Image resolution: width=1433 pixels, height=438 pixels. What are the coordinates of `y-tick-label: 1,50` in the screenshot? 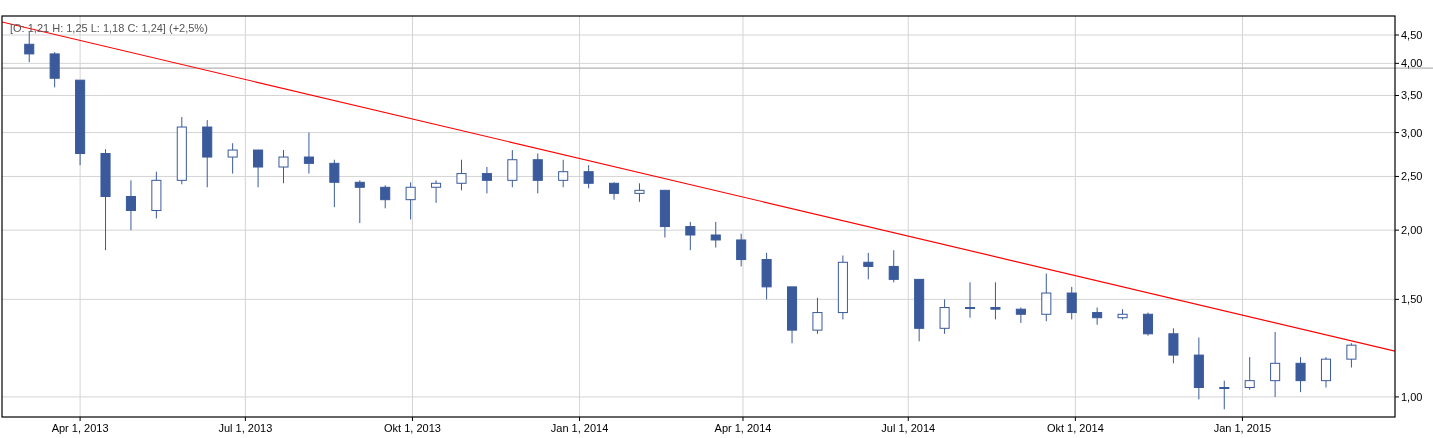 It's located at (1412, 299).